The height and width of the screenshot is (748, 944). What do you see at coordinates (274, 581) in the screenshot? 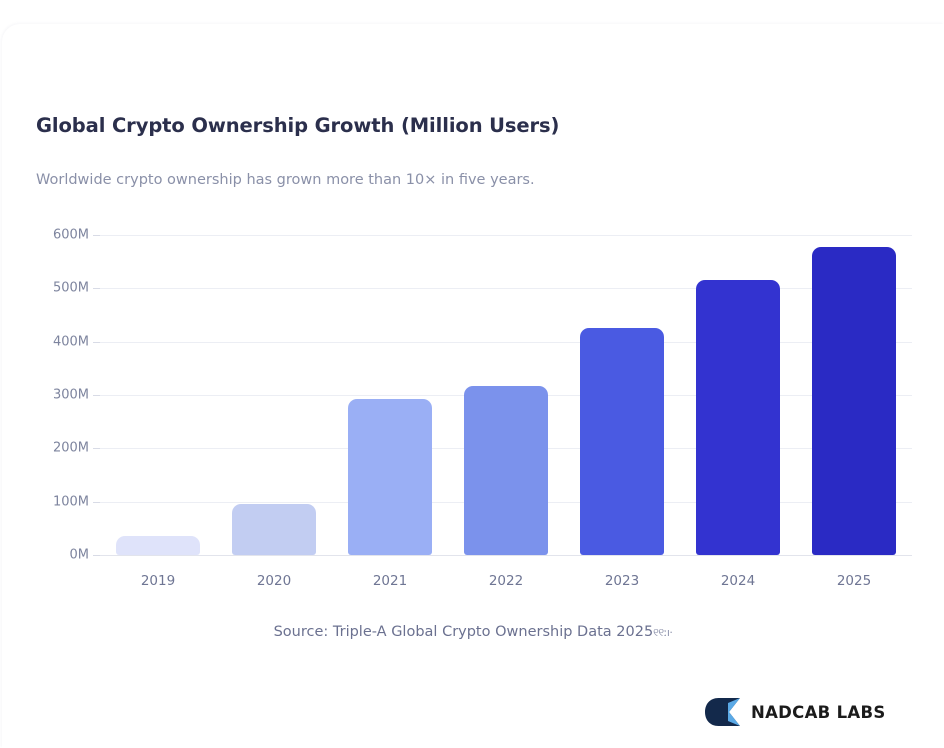
I see `x-axis-tick-label: 2020` at bounding box center [274, 581].